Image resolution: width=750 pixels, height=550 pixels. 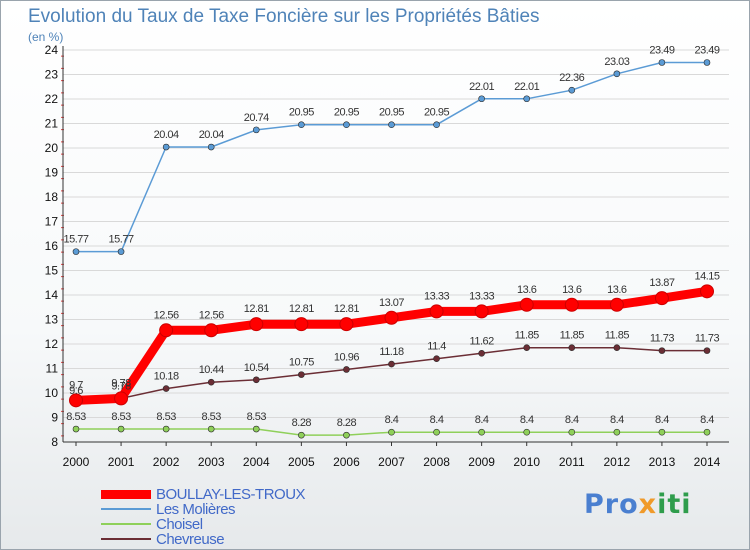 What do you see at coordinates (52, 246) in the screenshot?
I see `y-tick-16: 16` at bounding box center [52, 246].